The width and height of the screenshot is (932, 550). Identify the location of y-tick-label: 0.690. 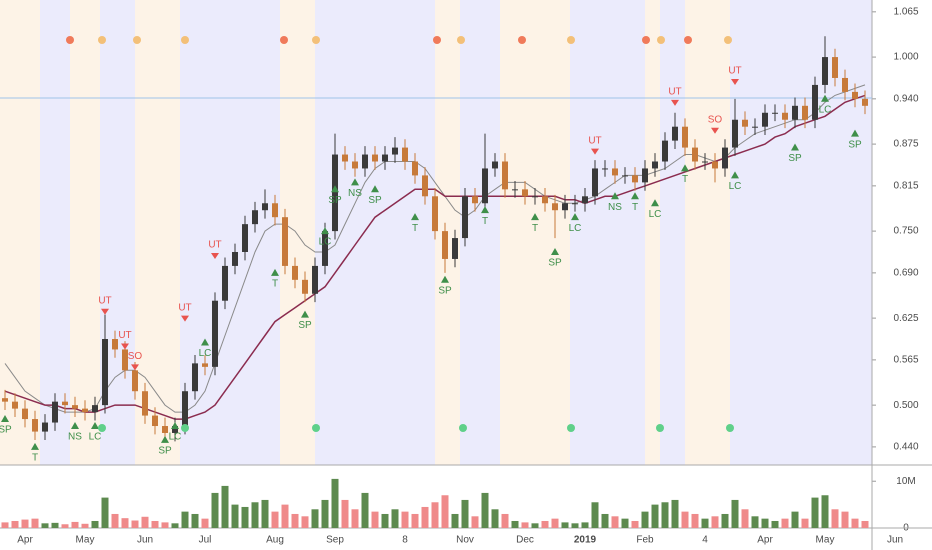
(905, 273).